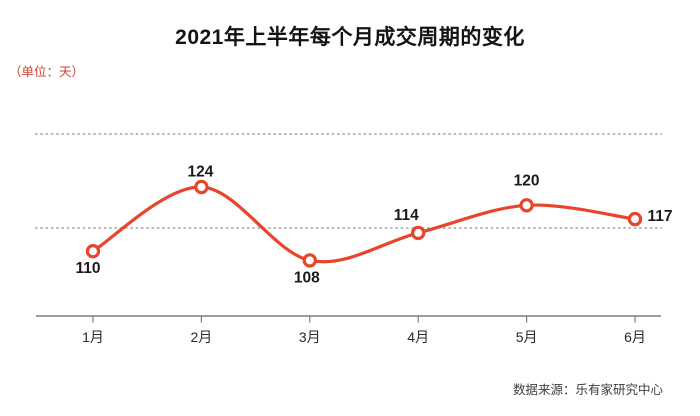 This screenshot has width=700, height=416. I want to click on value-label: 117, so click(659, 216).